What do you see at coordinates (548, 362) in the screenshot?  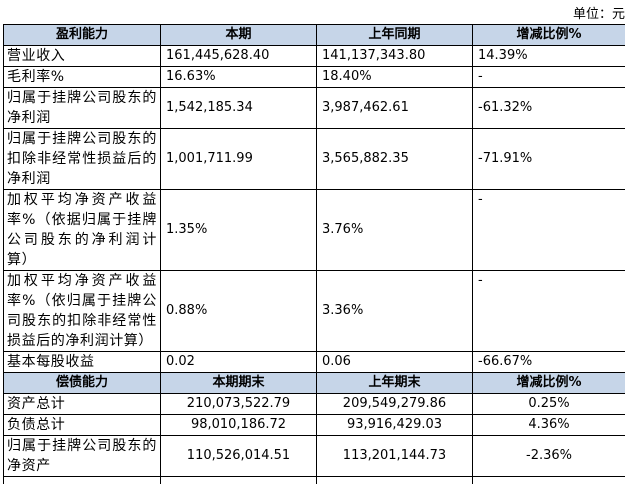 I see `cell: -66.67%` at bounding box center [548, 362].